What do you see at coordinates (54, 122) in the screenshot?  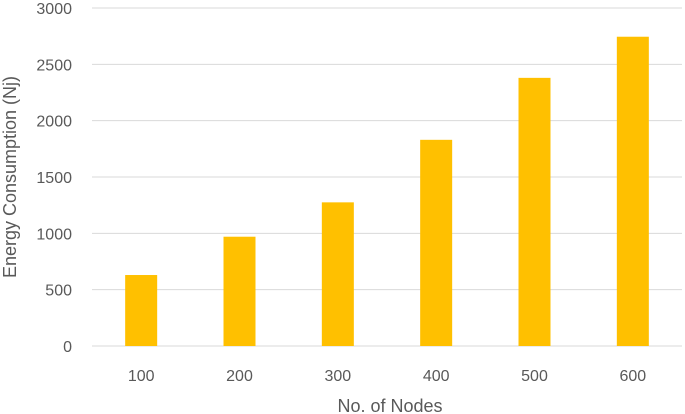 I see `y-tick-label: 2000` at bounding box center [54, 122].